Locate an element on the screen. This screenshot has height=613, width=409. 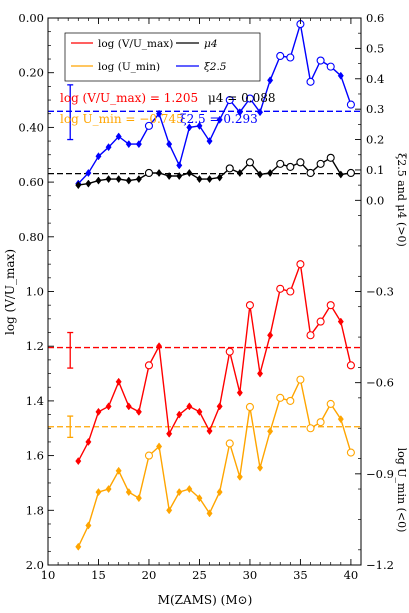
y-left-tick-label-4: 0.80 is located at coordinates (31, 237).